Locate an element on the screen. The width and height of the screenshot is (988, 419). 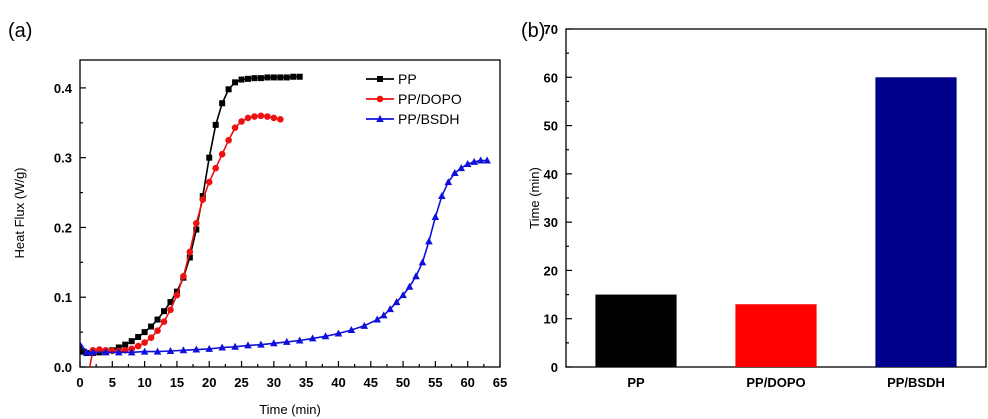
legend-item-pp-dopo: PP/DOPO is located at coordinates (414, 99).